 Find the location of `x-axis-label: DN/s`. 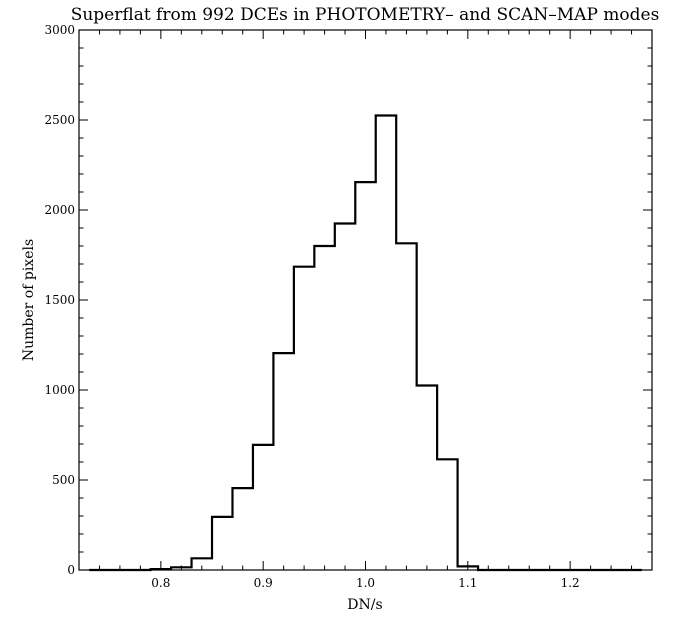

x-axis-label: DN/s is located at coordinates (364, 605).